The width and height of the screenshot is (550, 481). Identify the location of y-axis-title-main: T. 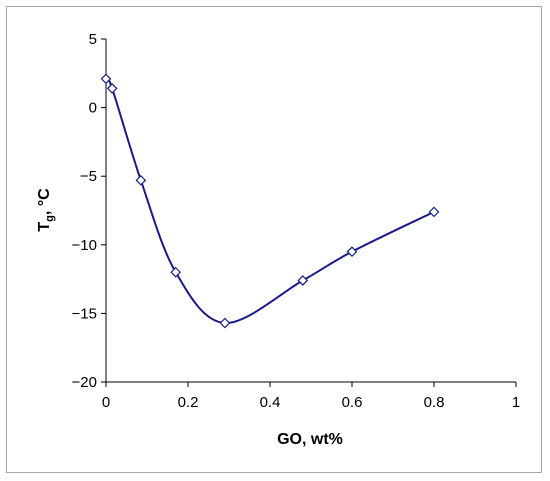
(44, 227).